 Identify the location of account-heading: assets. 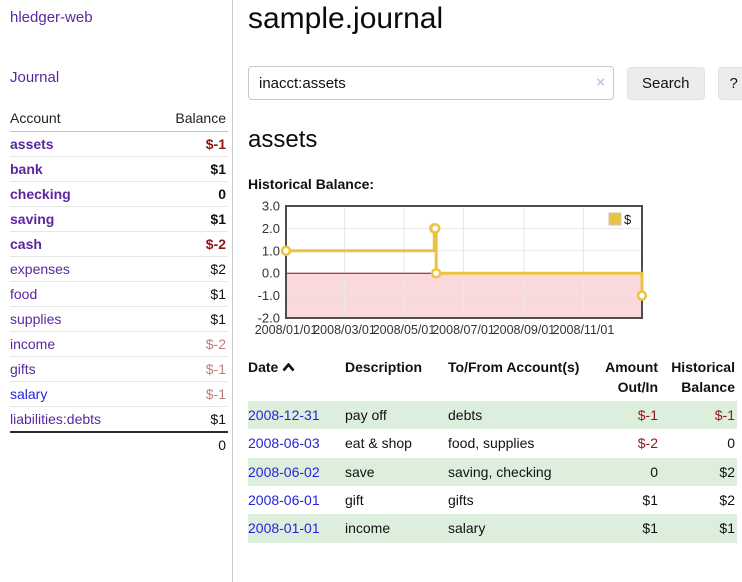
(283, 139).